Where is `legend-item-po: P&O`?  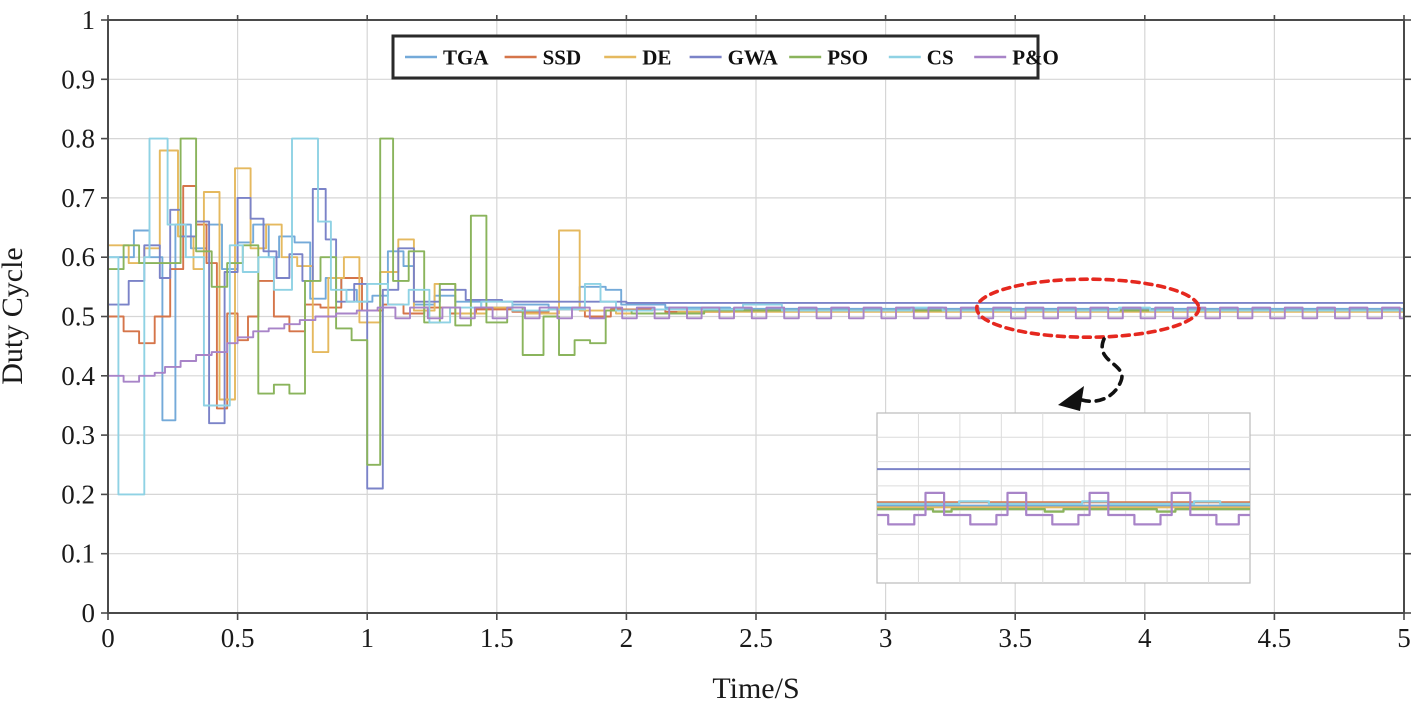
legend-item-po: P&O is located at coordinates (1016, 58).